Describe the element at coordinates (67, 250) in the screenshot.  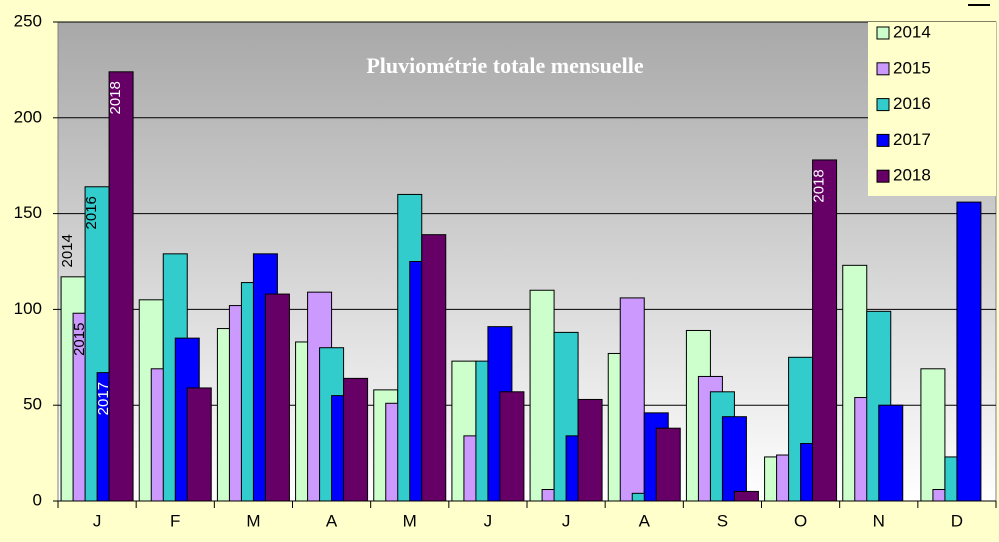
I see `data-label: 2014` at that location.